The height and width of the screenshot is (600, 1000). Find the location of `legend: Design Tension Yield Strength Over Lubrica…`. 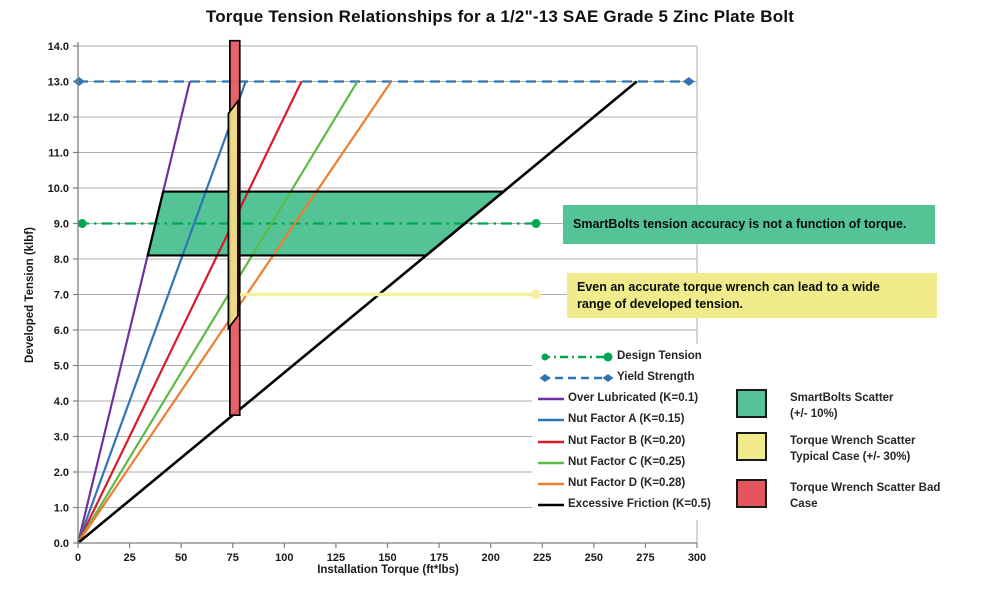

legend: Design Tension Yield Strength Over Lubrica… is located at coordinates (630, 432).